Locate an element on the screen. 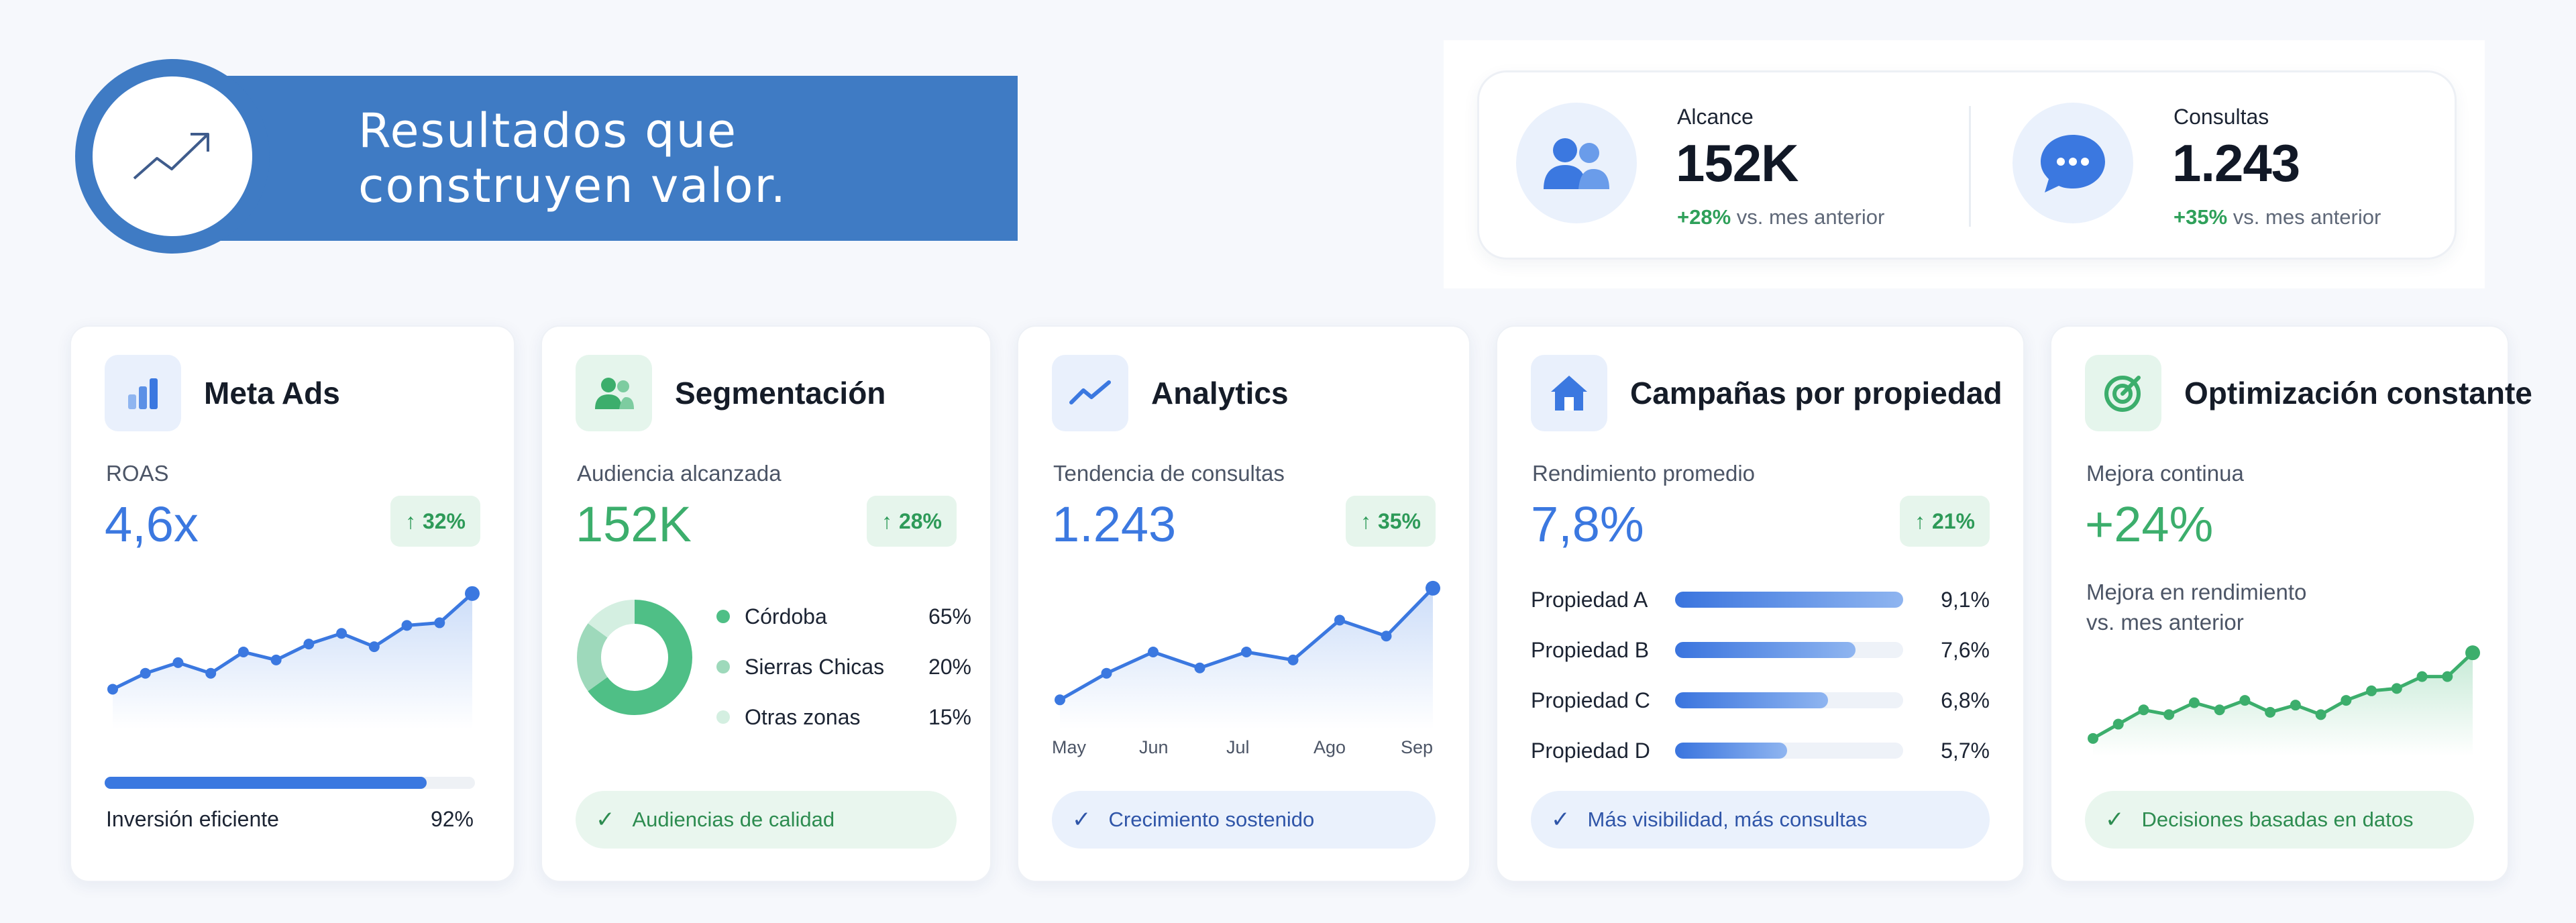 The image size is (2576, 923). kpi-delta-value: +35% is located at coordinates (2201, 217).